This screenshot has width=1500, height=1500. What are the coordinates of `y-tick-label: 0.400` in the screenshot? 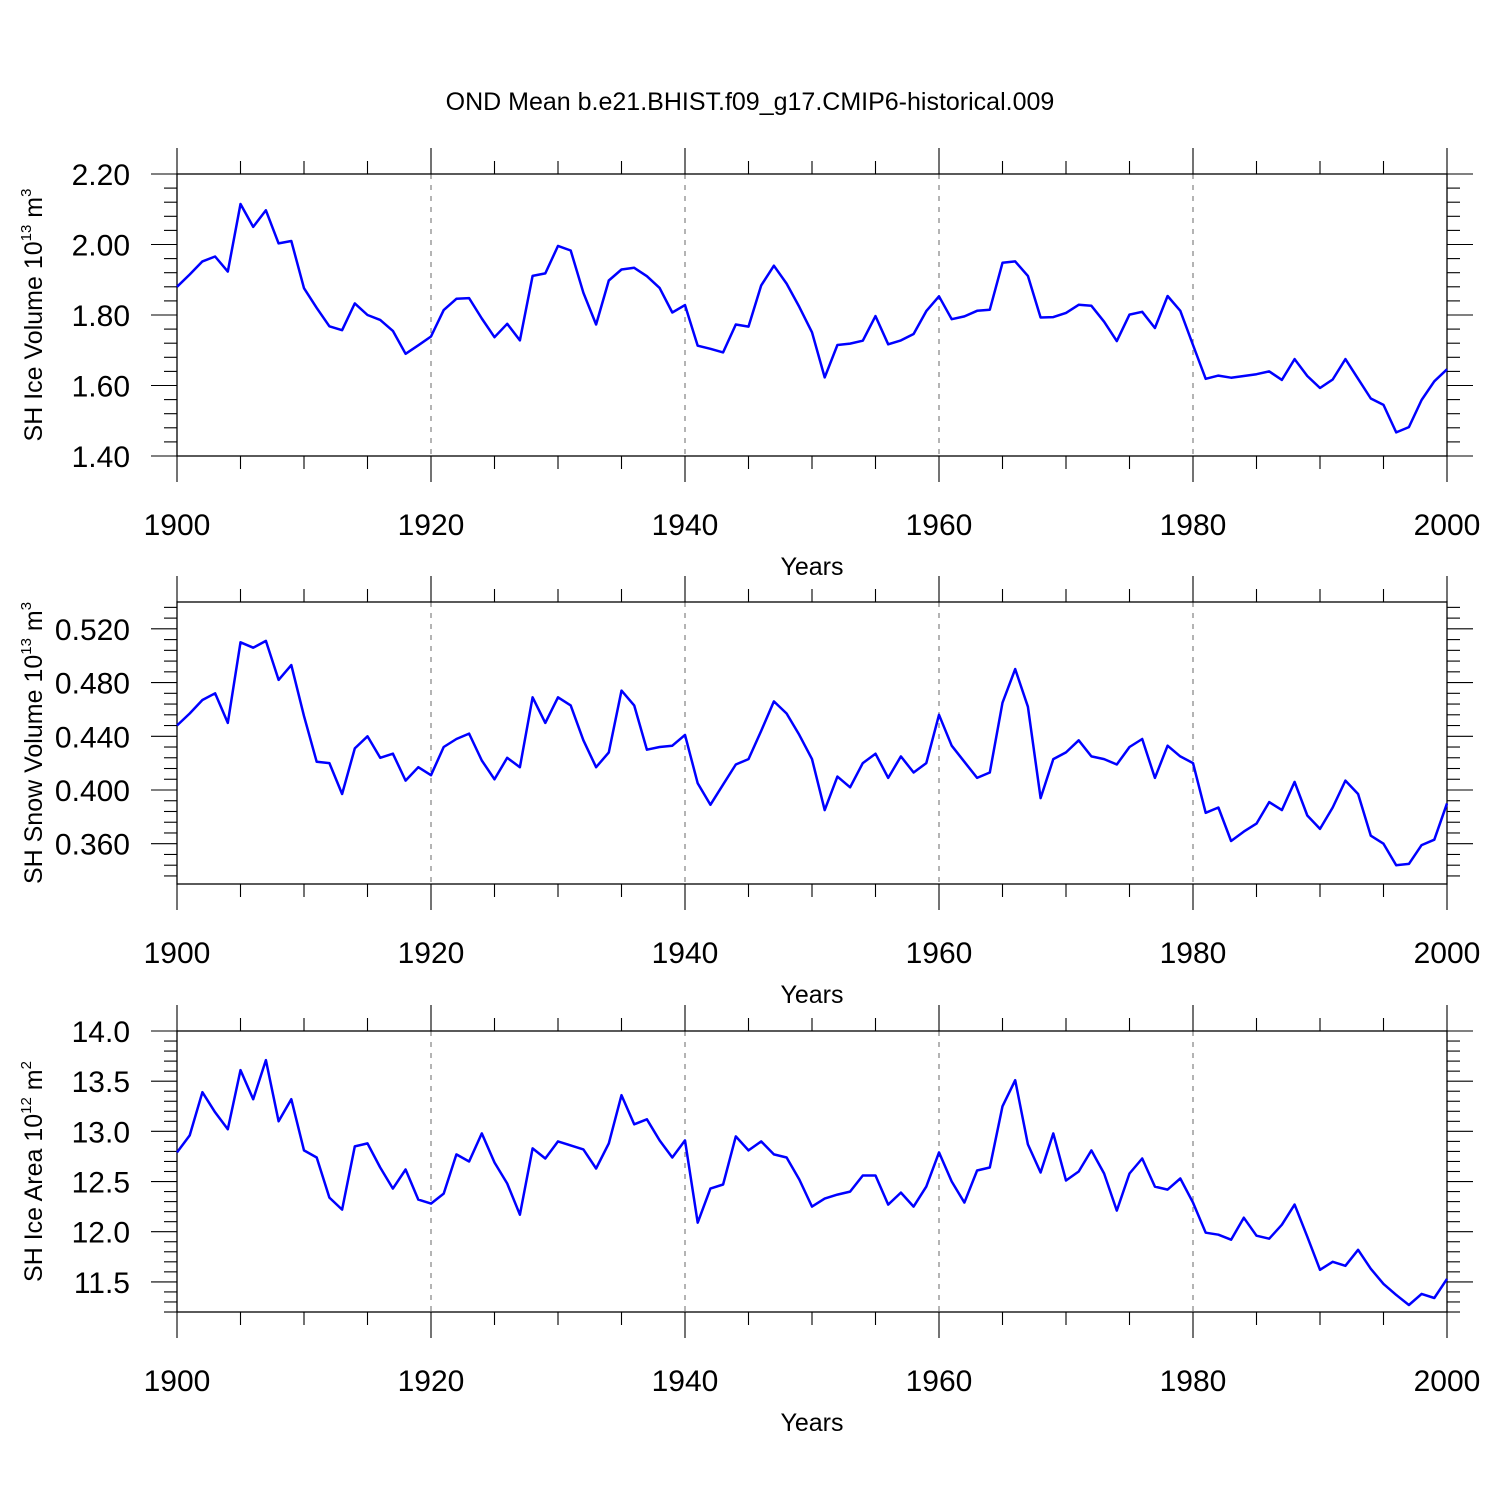 It's located at (92, 791).